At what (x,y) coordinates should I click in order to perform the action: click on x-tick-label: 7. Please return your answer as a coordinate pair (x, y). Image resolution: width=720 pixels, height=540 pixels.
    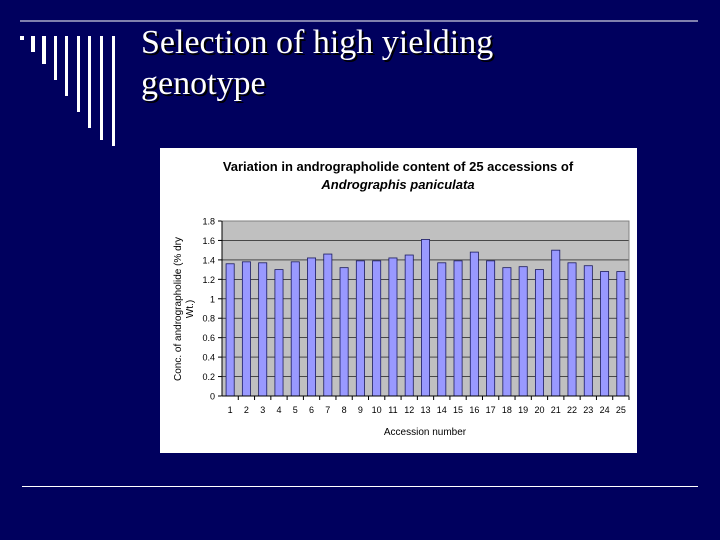
    Looking at the image, I should click on (327, 410).